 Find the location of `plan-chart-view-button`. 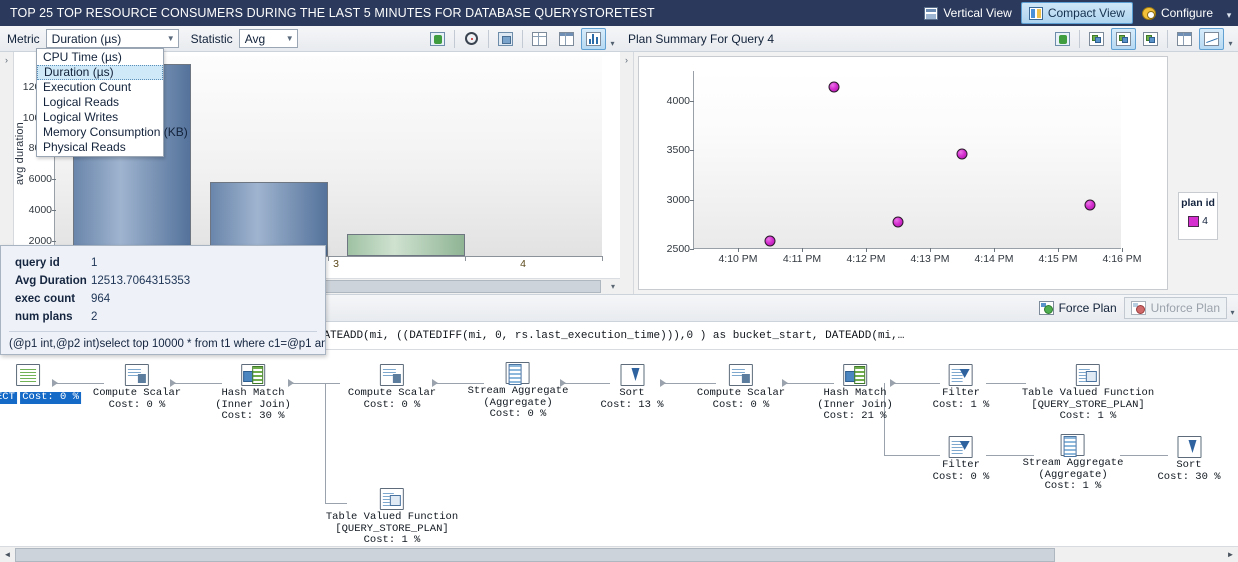

plan-chart-view-button is located at coordinates (1211, 38).